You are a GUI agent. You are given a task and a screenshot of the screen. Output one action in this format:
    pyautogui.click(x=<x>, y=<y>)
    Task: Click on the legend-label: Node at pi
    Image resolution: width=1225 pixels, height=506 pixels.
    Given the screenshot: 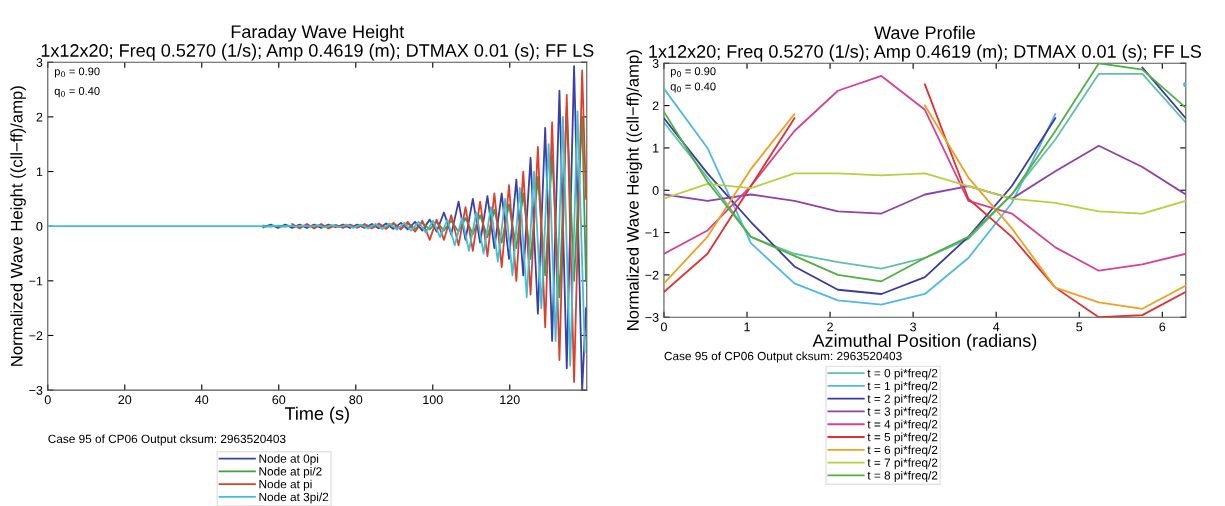 What is the action you would take?
    pyautogui.click(x=285, y=485)
    